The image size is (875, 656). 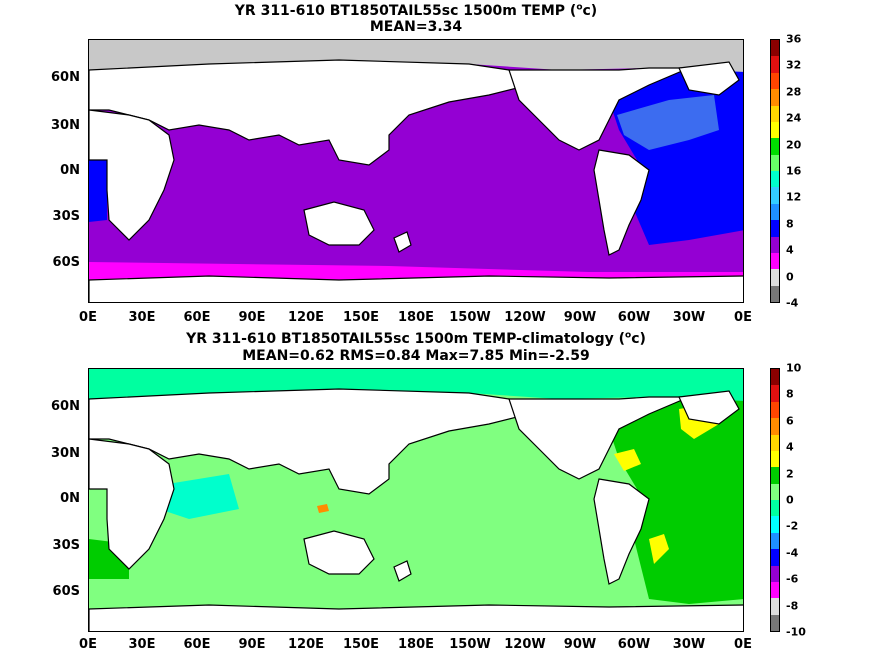 I want to click on top-colorbar, so click(x=775, y=171).